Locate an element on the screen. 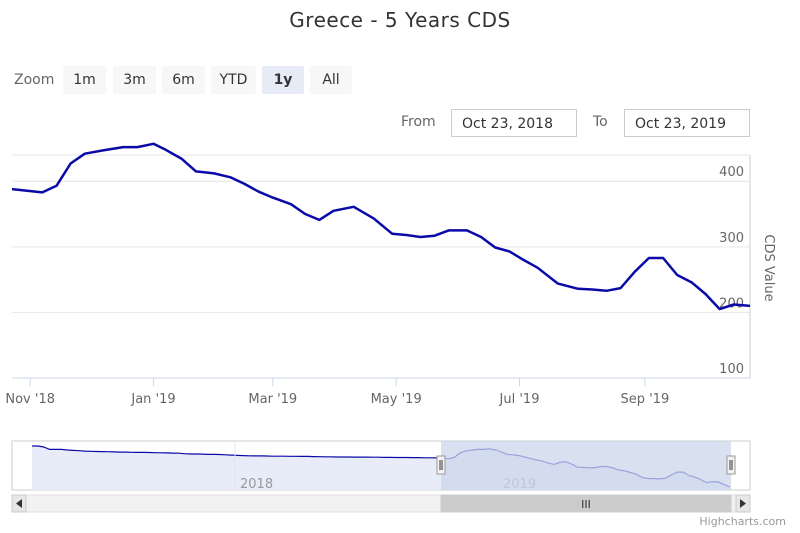 The image size is (800, 533). scroll-right-arrow-icon is located at coordinates (743, 503).